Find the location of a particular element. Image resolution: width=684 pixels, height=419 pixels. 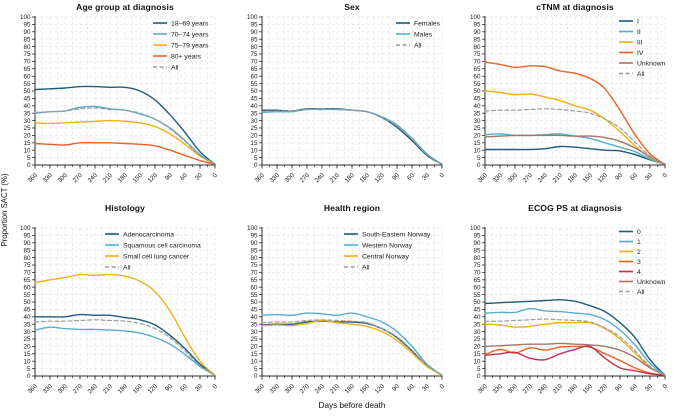

series-line-small-cell-lung-cancer is located at coordinates (125, 324).